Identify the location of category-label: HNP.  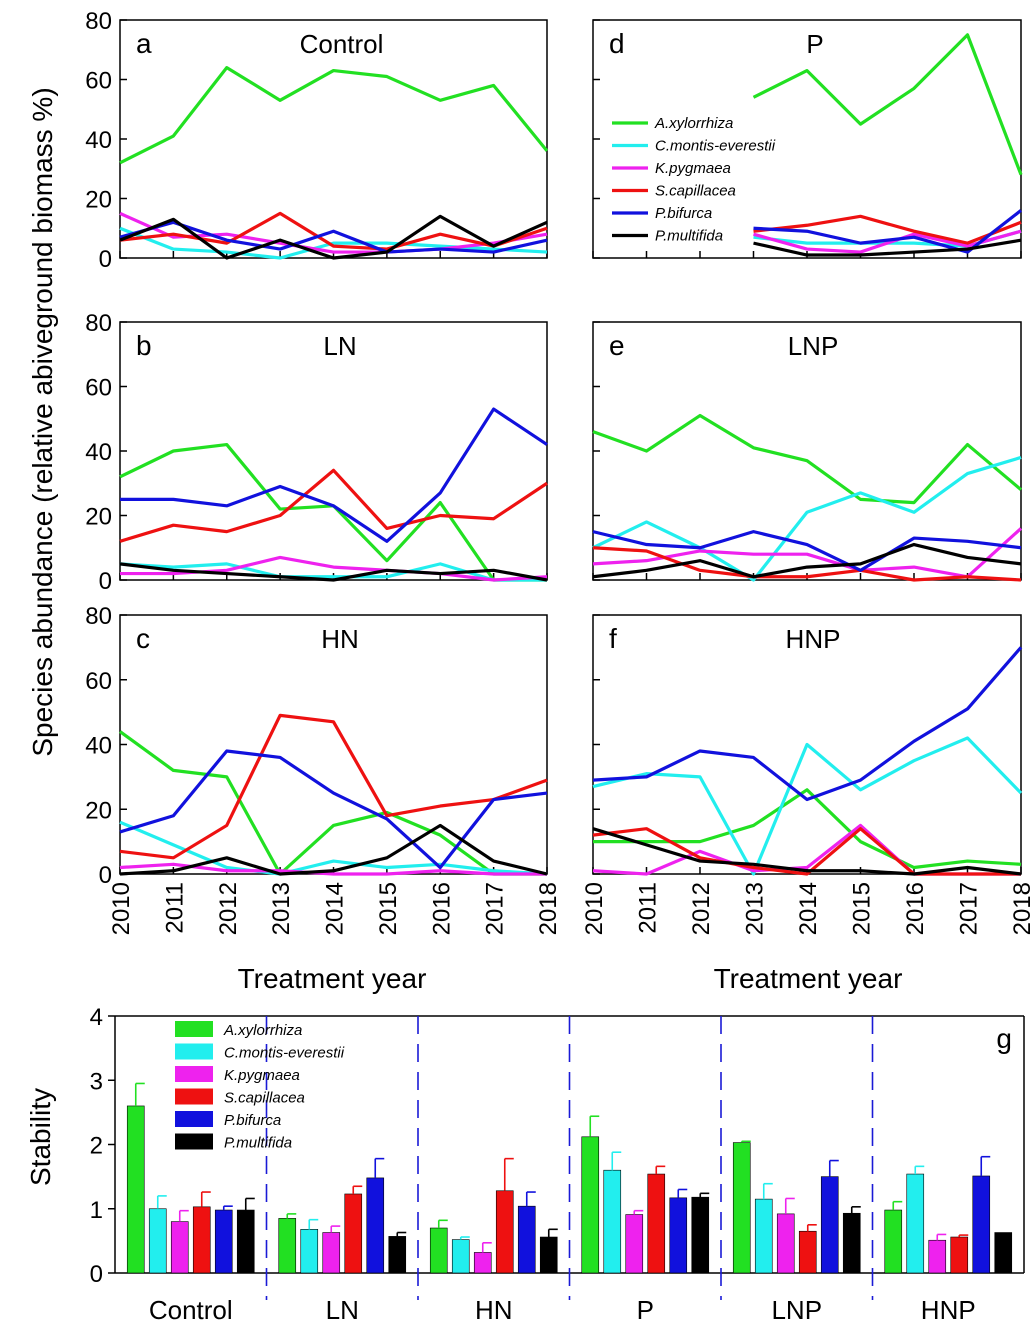
(948, 1310).